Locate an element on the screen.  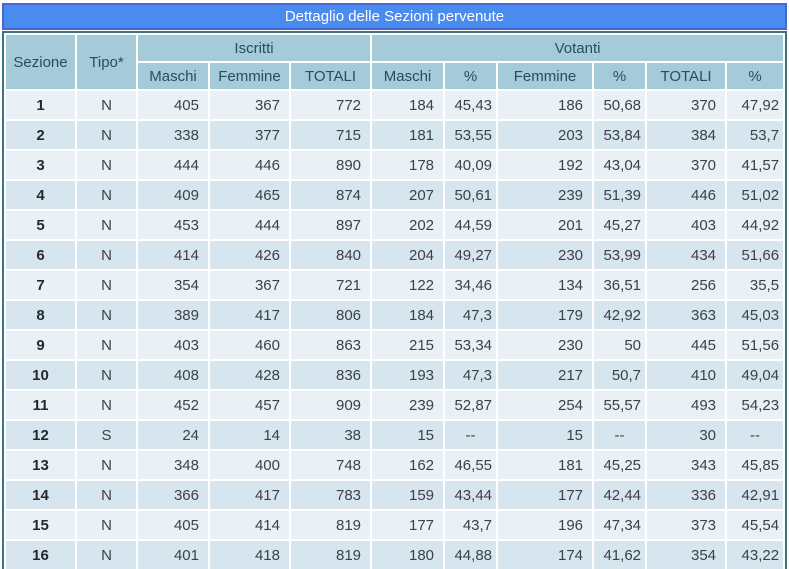
cell-iscritti-femmine: 457 is located at coordinates (249, 405).